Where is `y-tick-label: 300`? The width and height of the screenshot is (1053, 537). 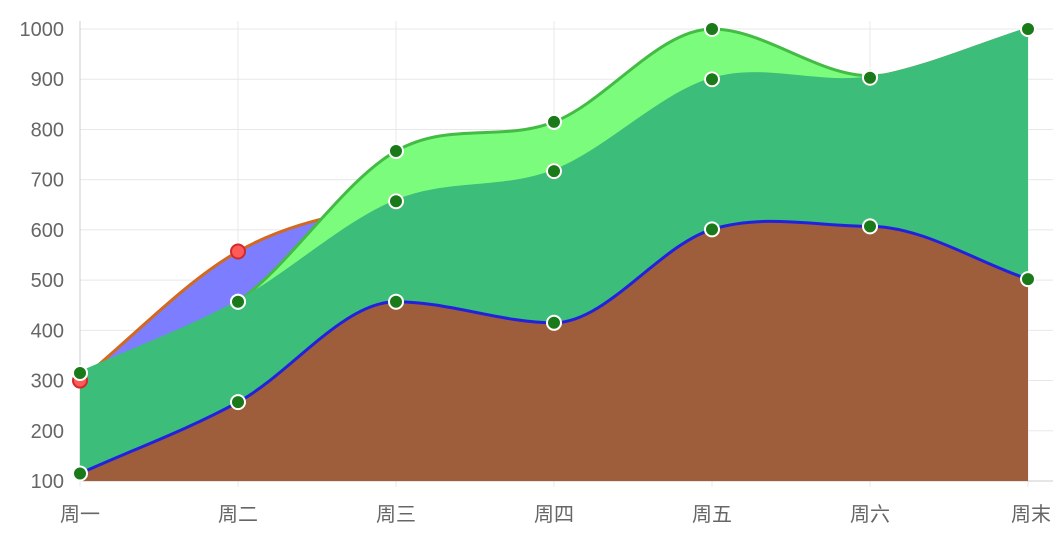 y-tick-label: 300 is located at coordinates (47, 382).